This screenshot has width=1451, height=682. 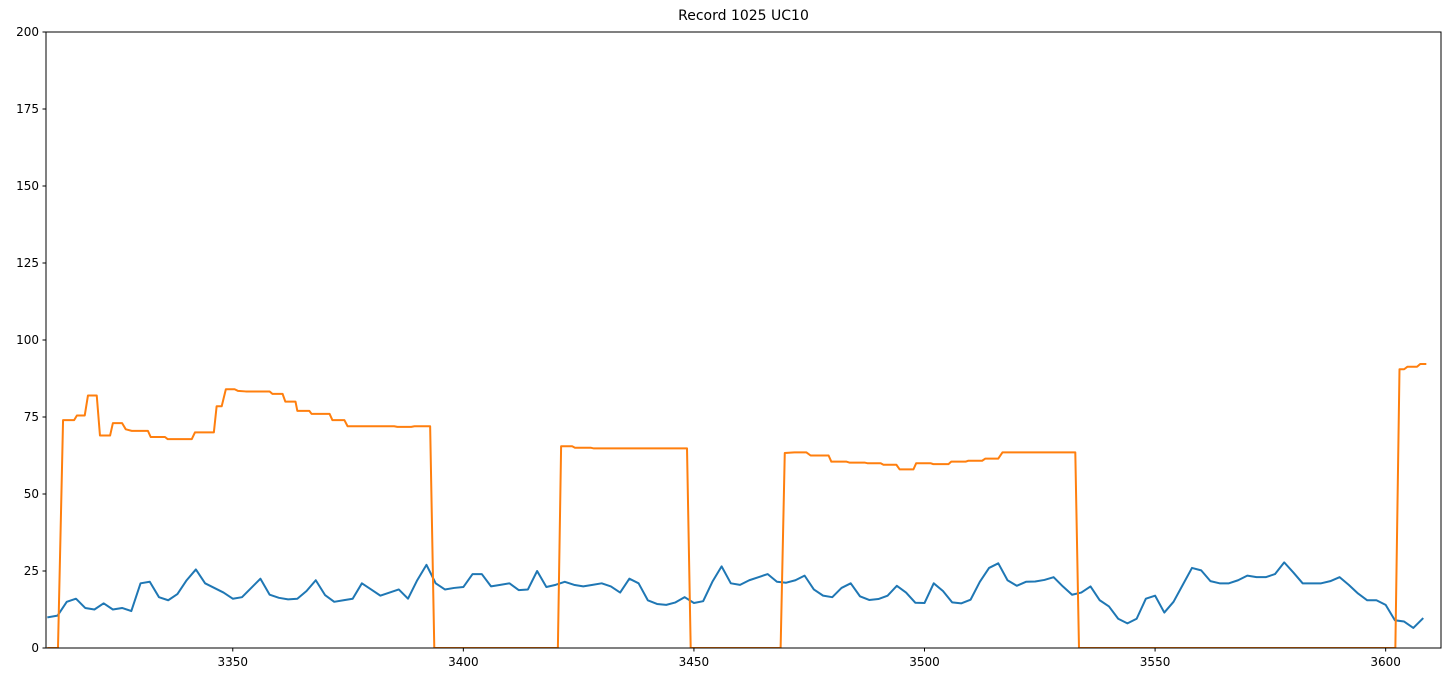 I want to click on y-tick-label: 75, so click(x=31, y=417).